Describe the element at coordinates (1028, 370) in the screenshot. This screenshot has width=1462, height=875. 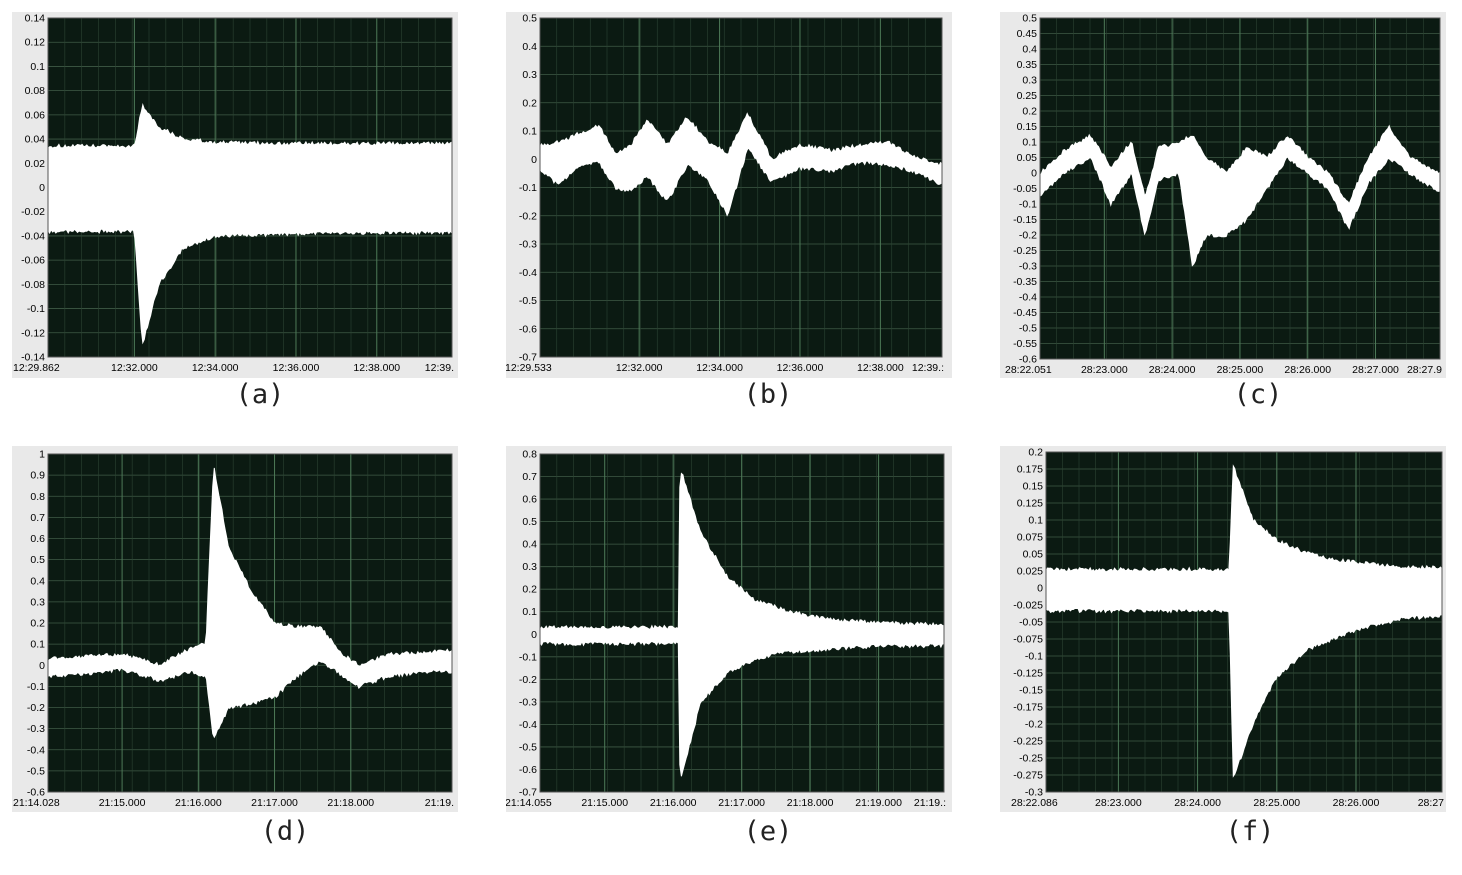
I see `x-tick-label: 28:22.051` at that location.